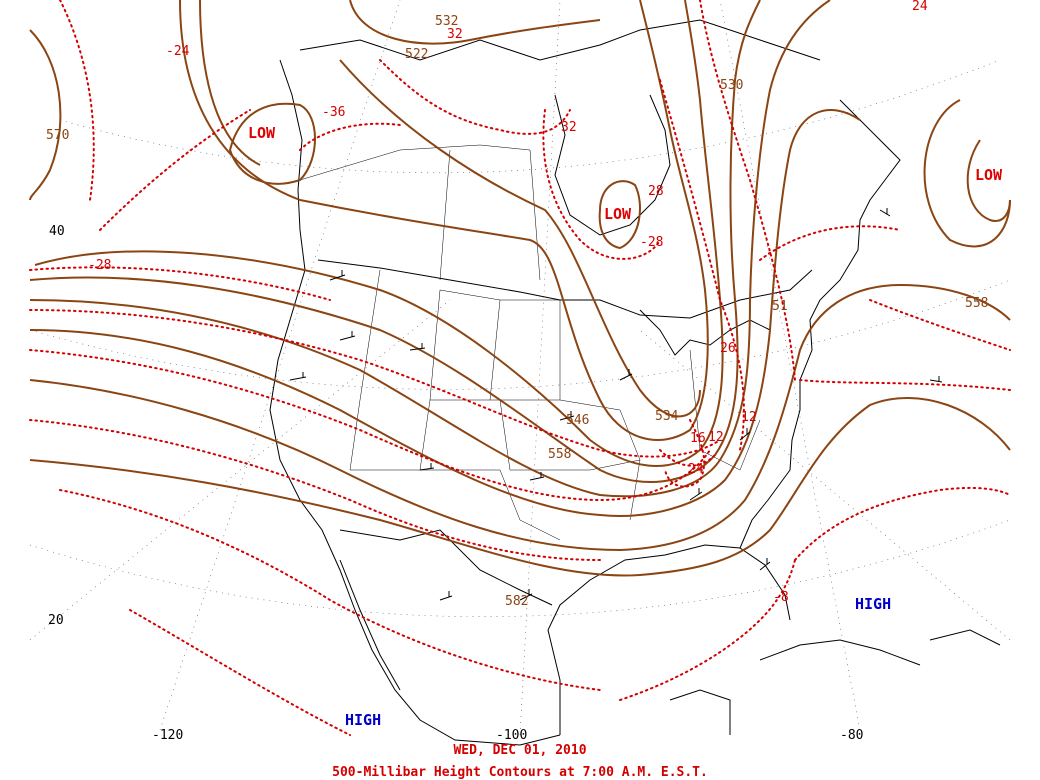 The width and height of the screenshot is (1040, 780). Describe the element at coordinates (669, 639) in the screenshot. I see `gulf-coast` at that location.